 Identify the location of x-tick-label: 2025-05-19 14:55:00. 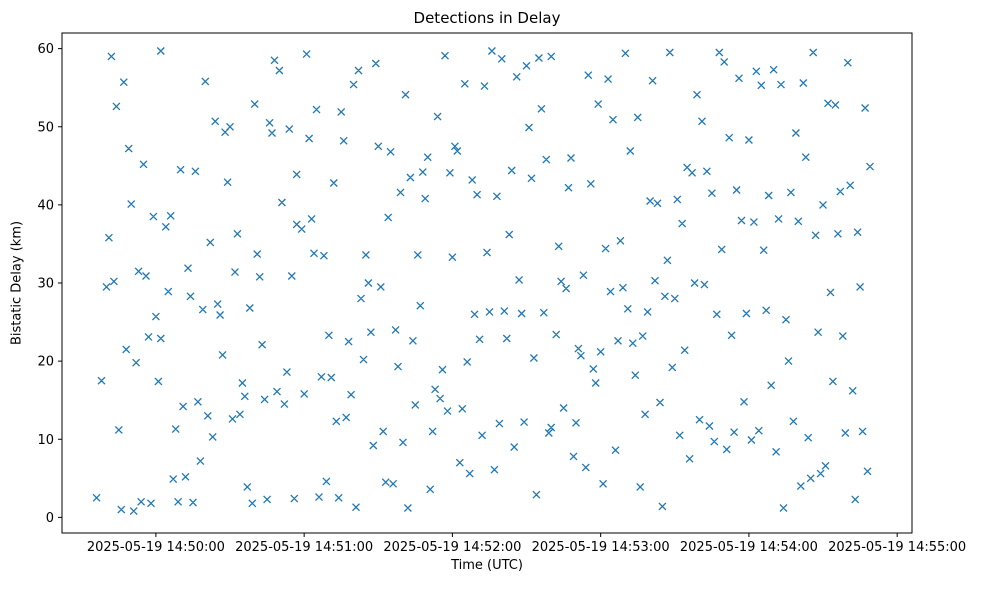
(897, 547).